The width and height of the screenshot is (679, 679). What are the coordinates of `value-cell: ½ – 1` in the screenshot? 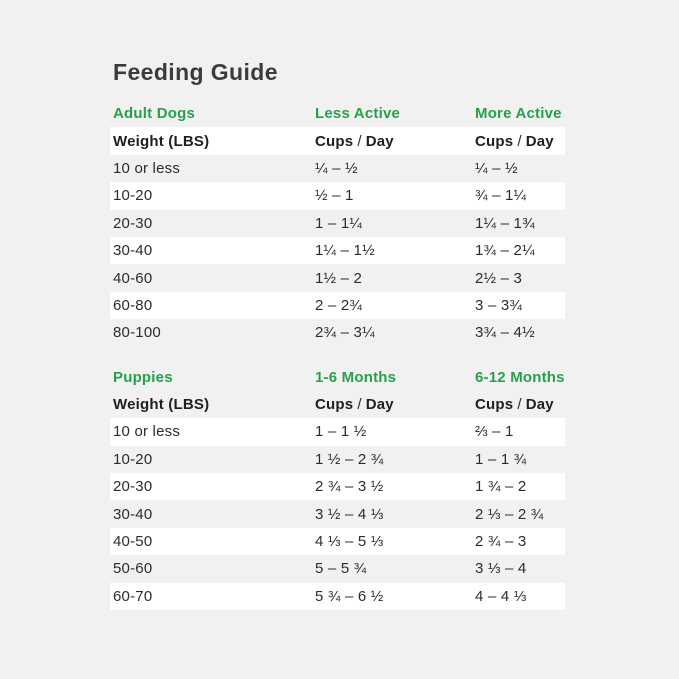 It's located at (334, 196).